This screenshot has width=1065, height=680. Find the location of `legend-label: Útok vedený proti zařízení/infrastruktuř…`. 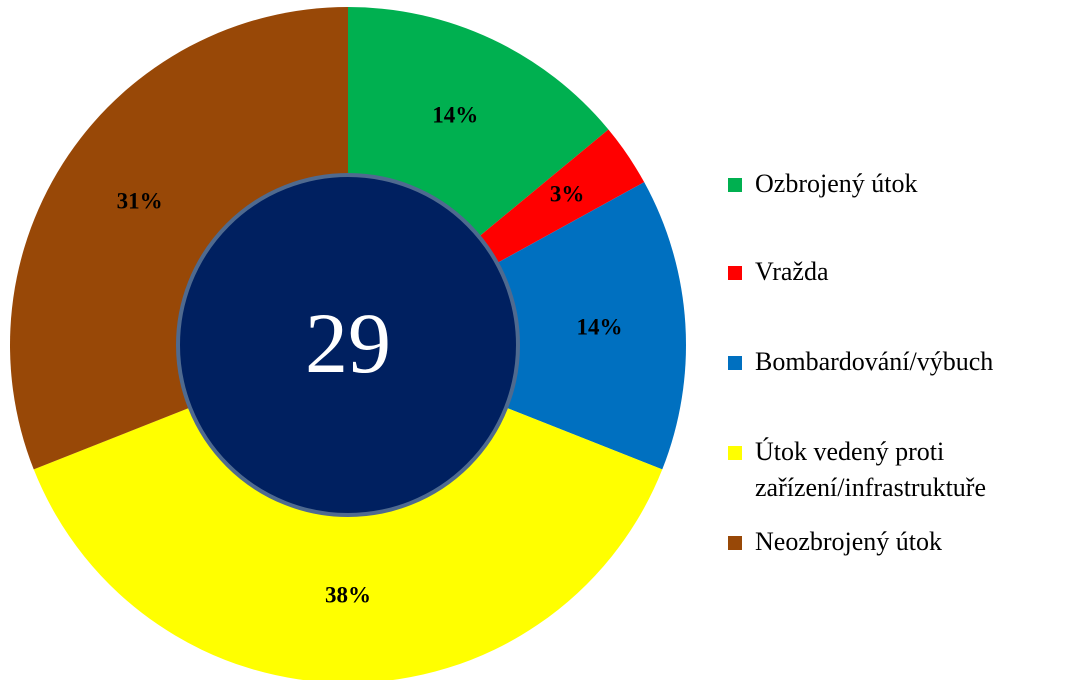

legend-label: Útok vedený proti zařízení/infrastruktuř… is located at coordinates (870, 469).